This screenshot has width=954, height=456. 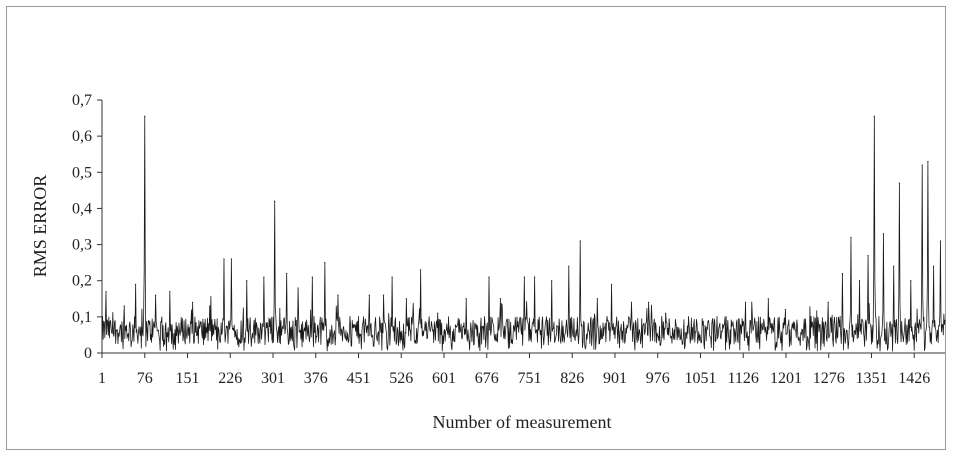 What do you see at coordinates (572, 378) in the screenshot?
I see `x-tick-label: 826` at bounding box center [572, 378].